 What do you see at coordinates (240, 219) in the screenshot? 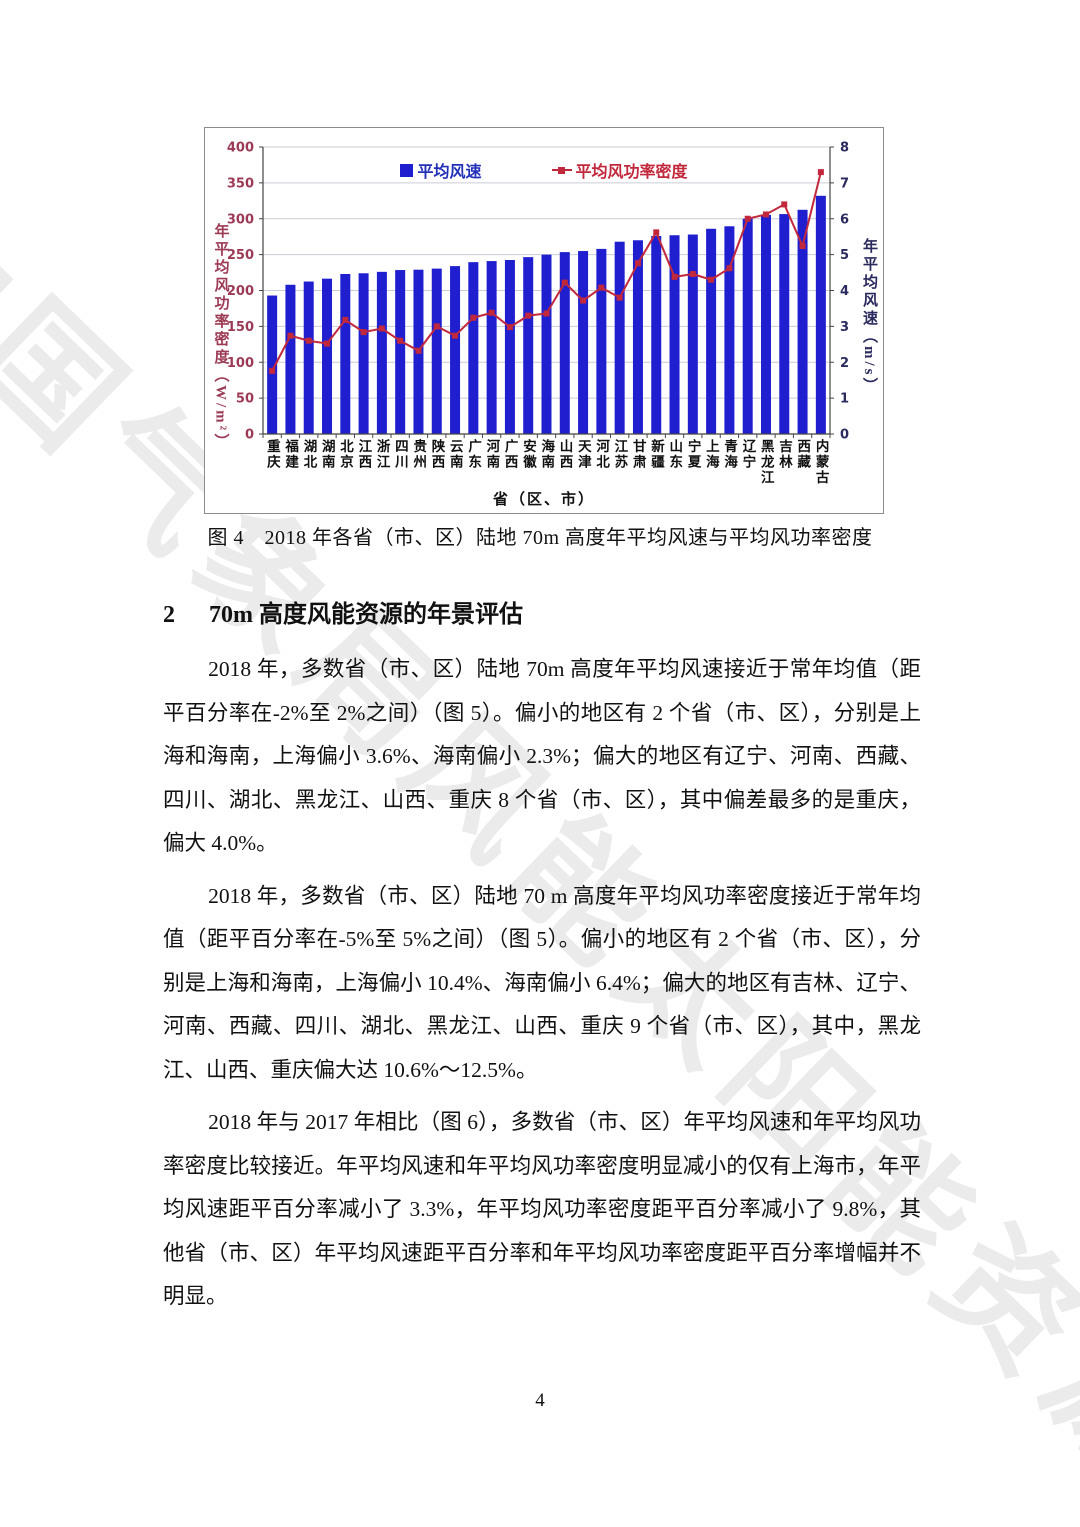
I see `svg-text: 300` at bounding box center [240, 219].